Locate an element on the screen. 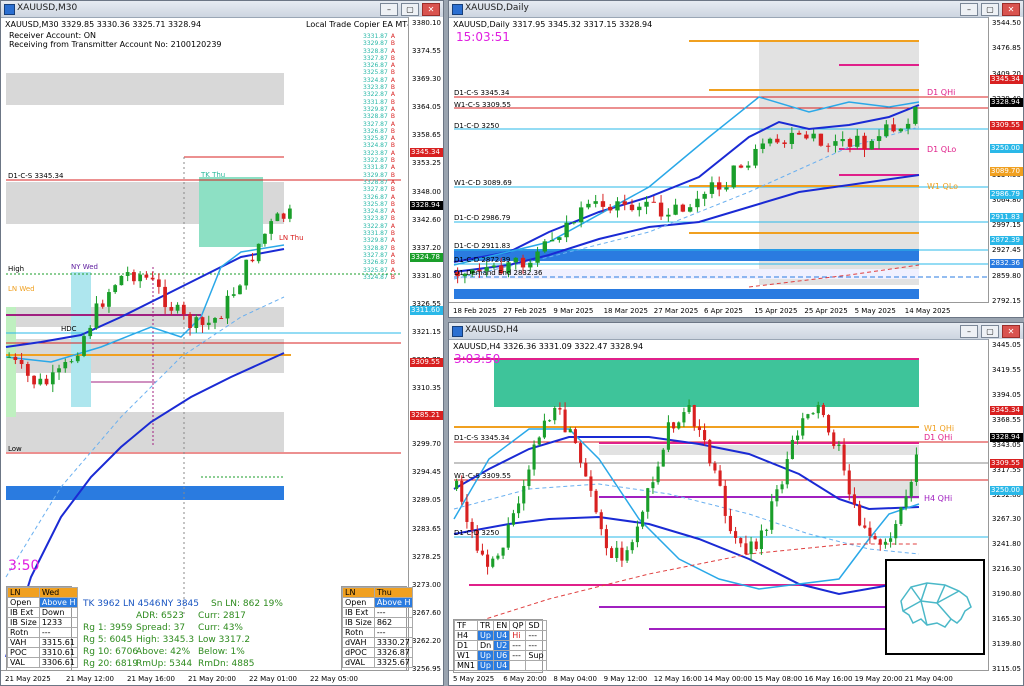 The image size is (1024, 686). daily-w1qlo-label: W1 QLo is located at coordinates (942, 186).